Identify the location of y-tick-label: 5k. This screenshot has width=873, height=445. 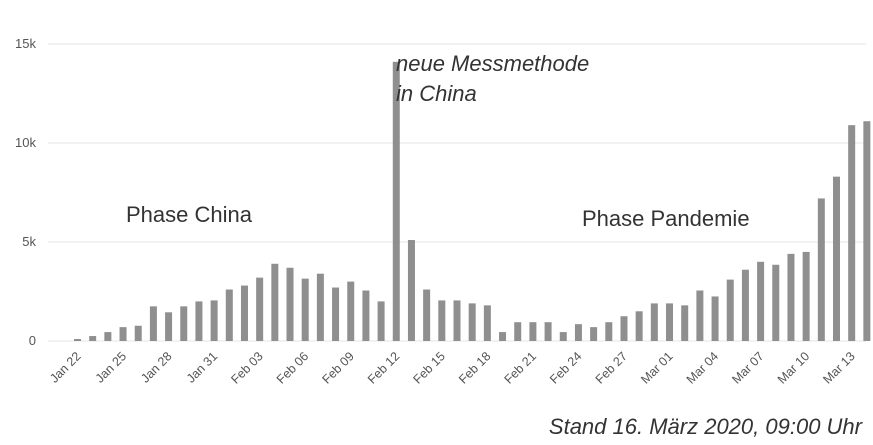
(29, 241).